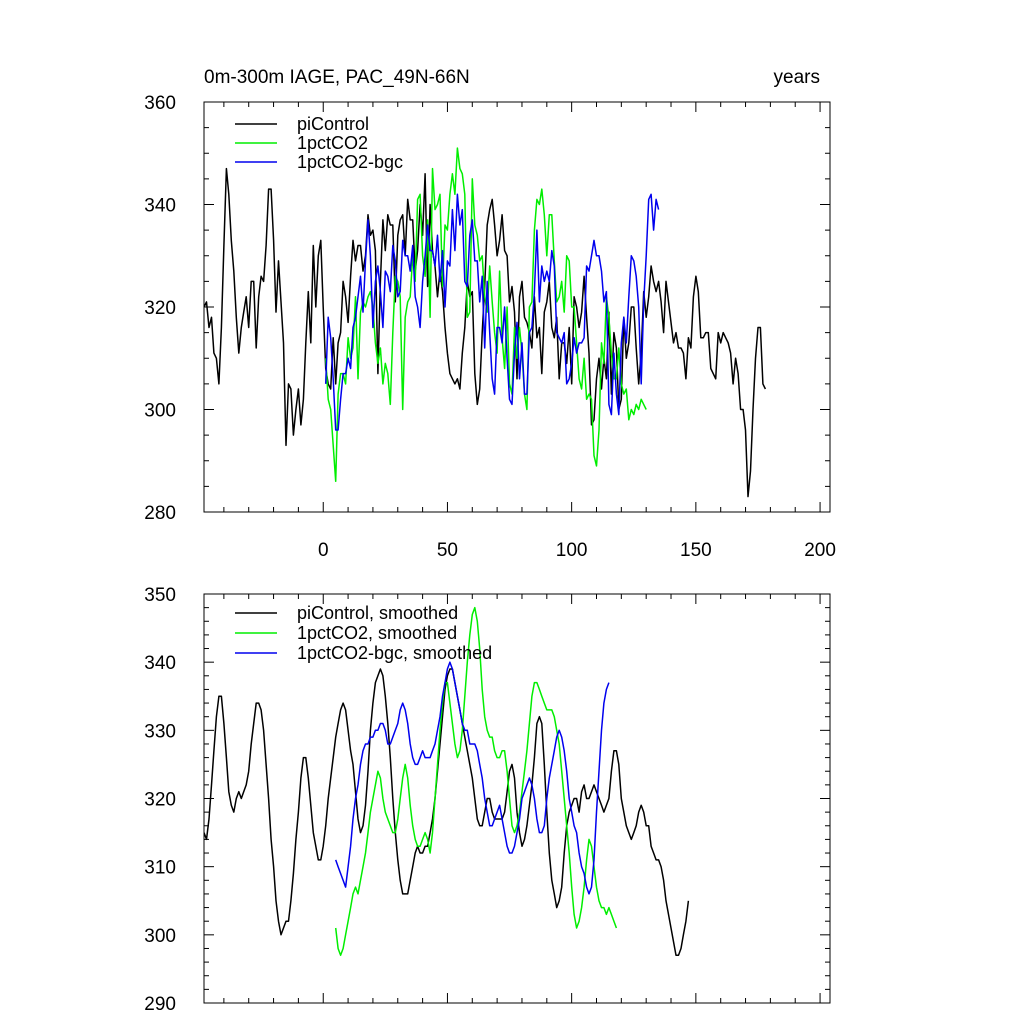  What do you see at coordinates (820, 550) in the screenshot?
I see `x-tick-label: 200` at bounding box center [820, 550].